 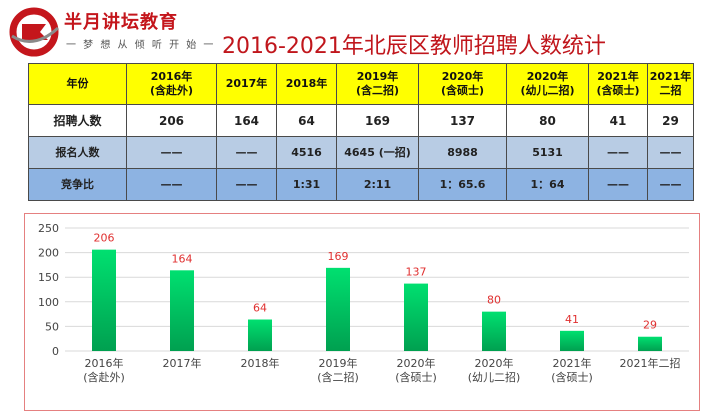 What do you see at coordinates (462, 152) in the screenshot?
I see `table-cell: 8988` at bounding box center [462, 152].